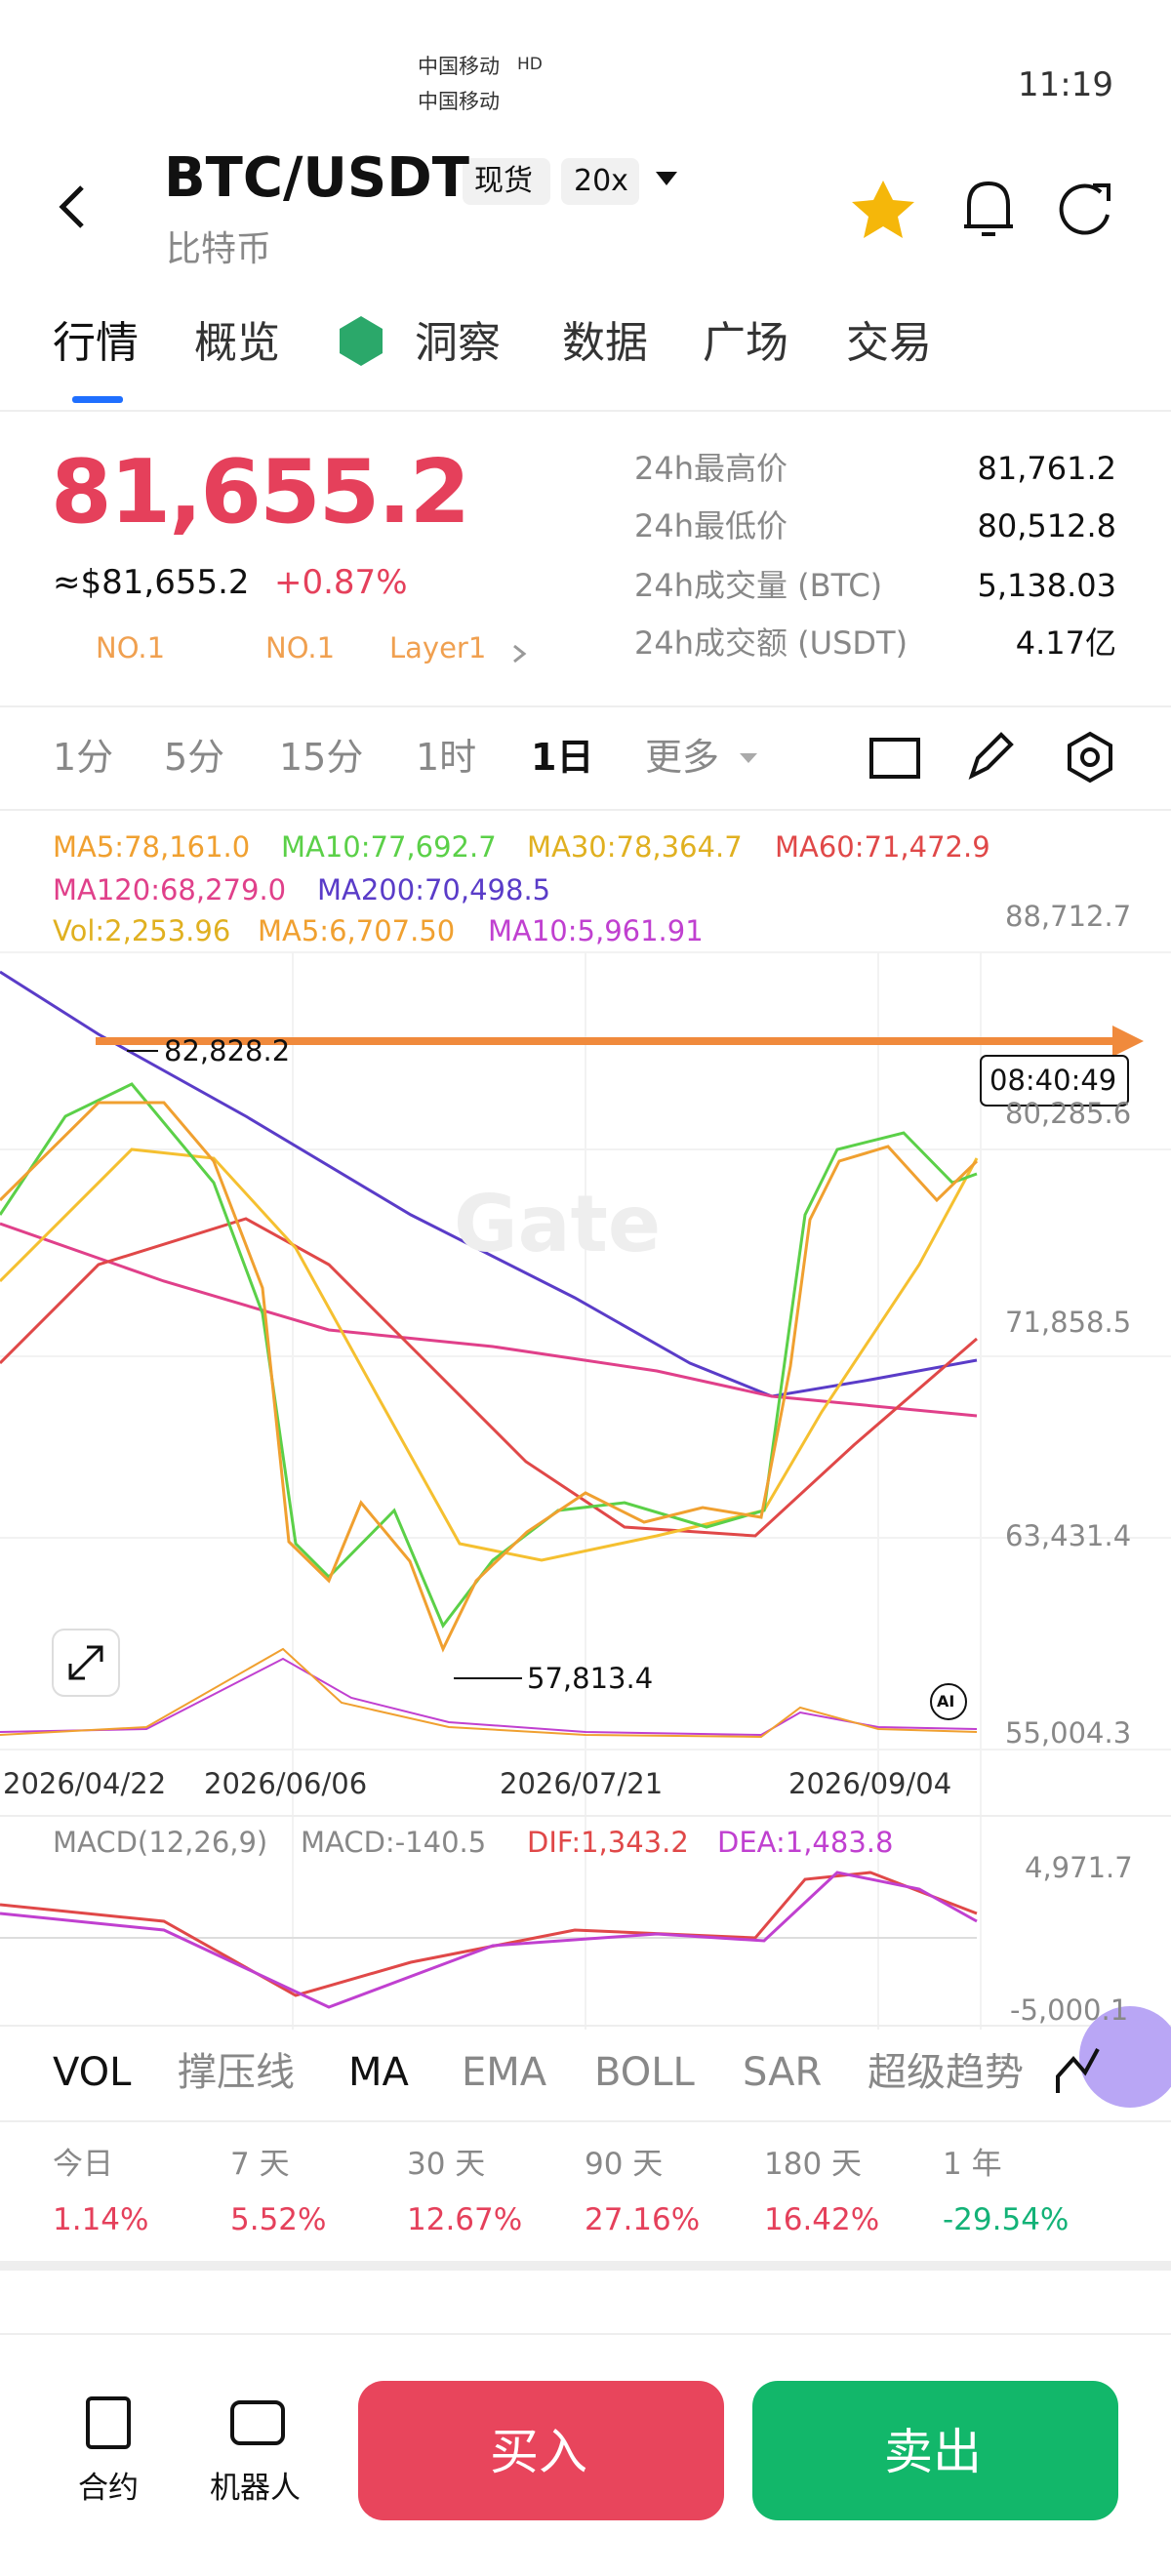 This screenshot has height=2576, width=1171. Describe the element at coordinates (608, 1842) in the screenshot. I see `macd-legend: DIF:1,343.2` at that location.